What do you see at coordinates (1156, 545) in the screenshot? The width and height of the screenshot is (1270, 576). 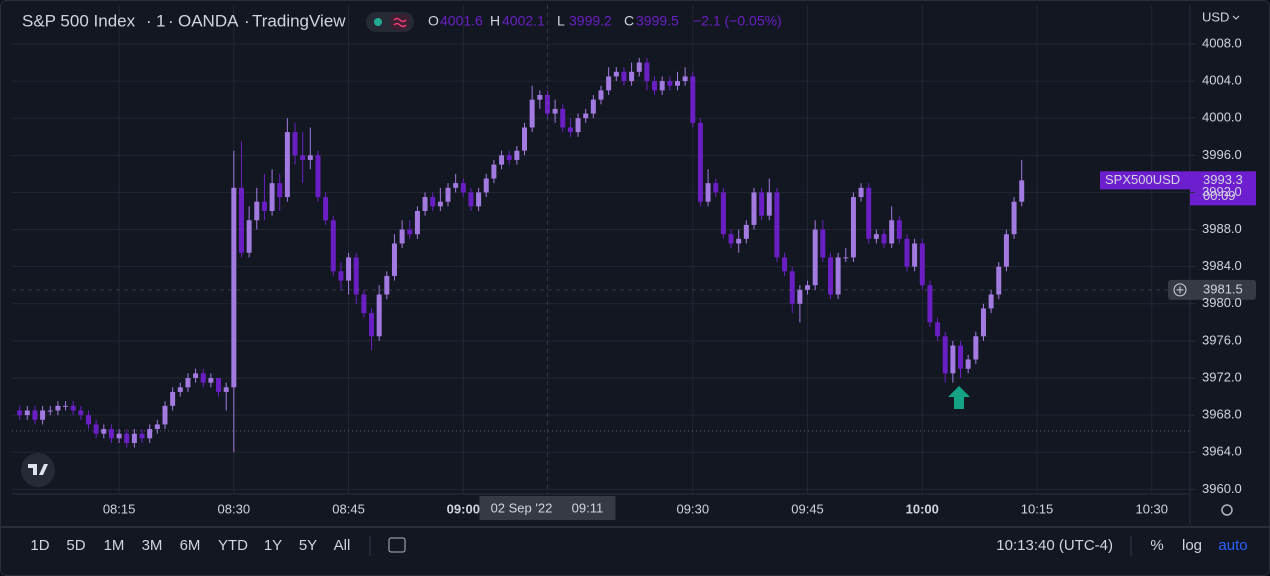 I see `scale-option: %` at bounding box center [1156, 545].